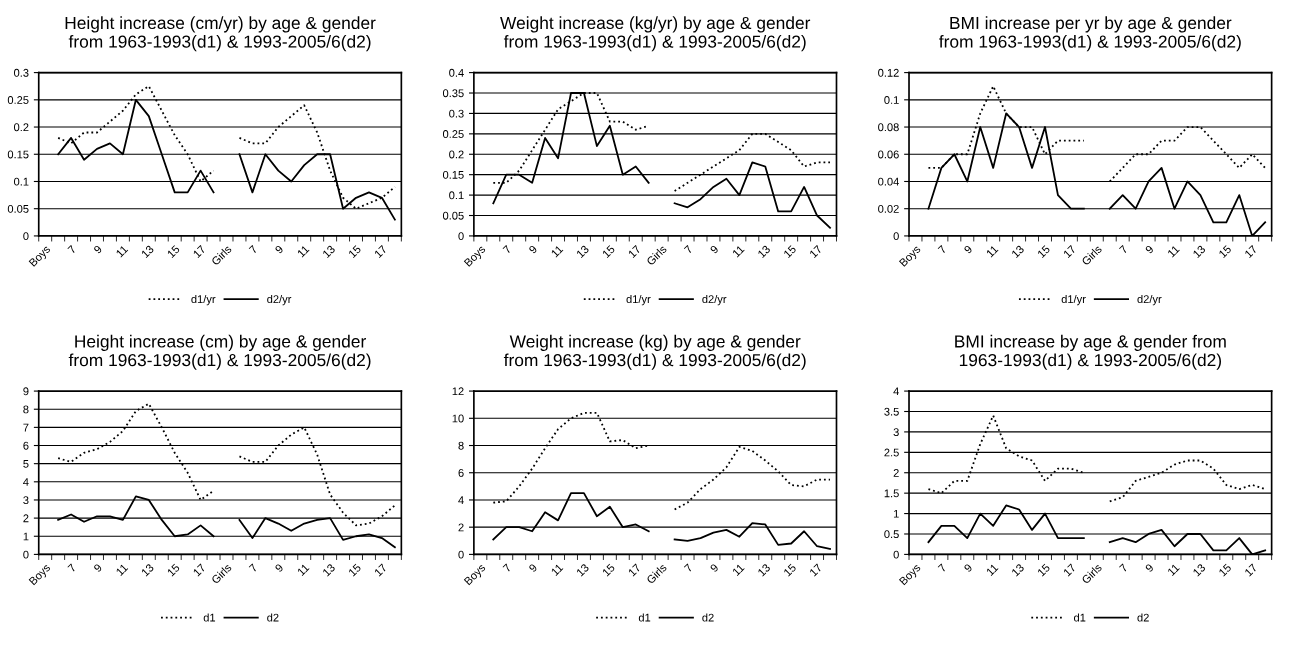 The width and height of the screenshot is (1291, 660). I want to click on chart-title: Weight increase (kg/yr) by age & gender from 1963-1993(d1) & 1993-2005/6(d2), so click(655, 34).